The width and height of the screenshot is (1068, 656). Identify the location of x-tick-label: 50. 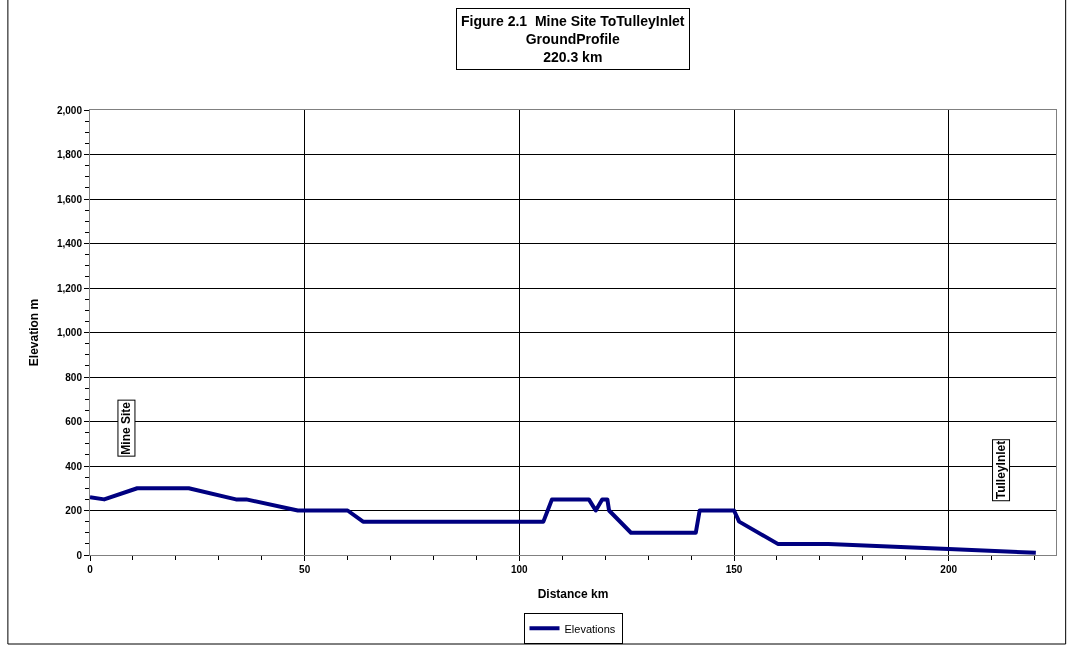
(305, 569).